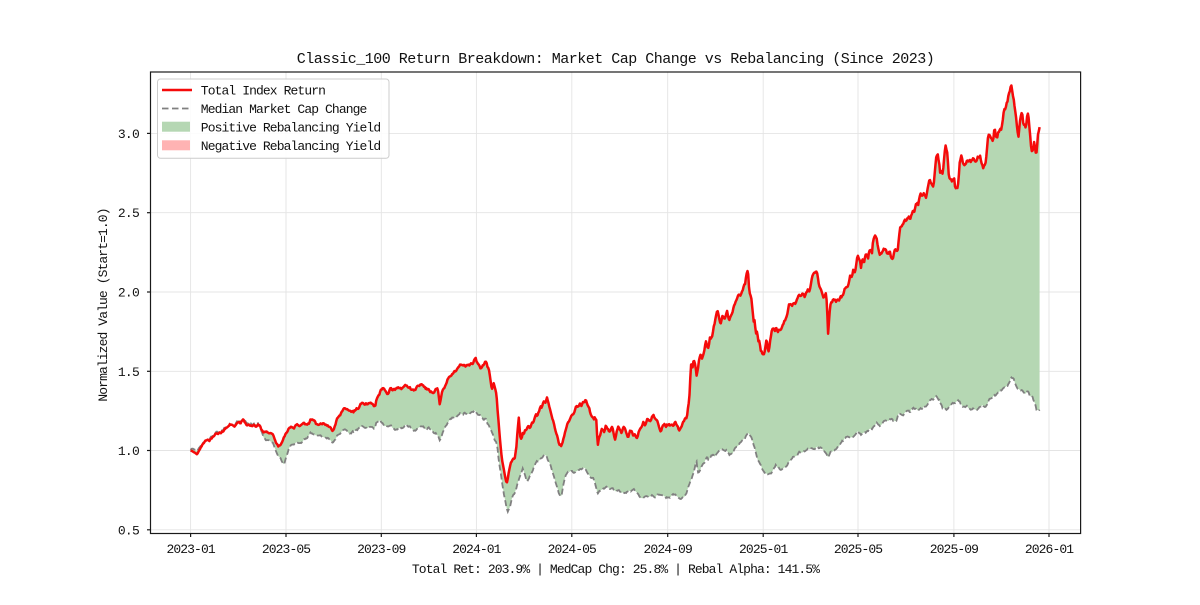  What do you see at coordinates (284, 109) in the screenshot?
I see `svg-text: Median Market Cap Change` at bounding box center [284, 109].